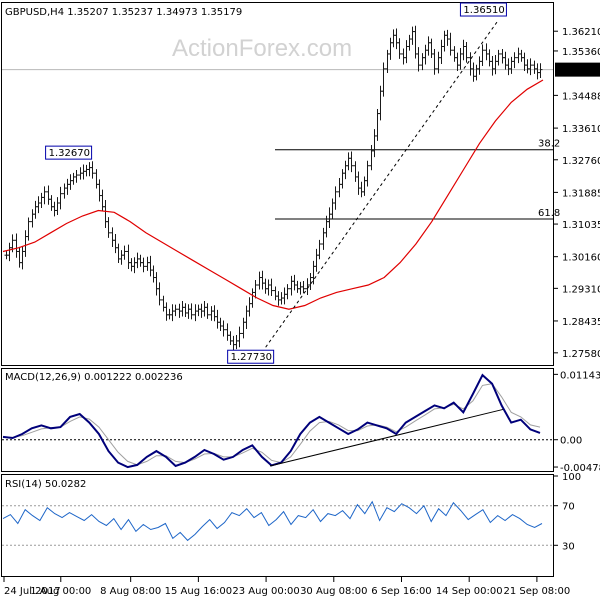  I want to click on price-ytick-label: 1.27580, so click(581, 354).